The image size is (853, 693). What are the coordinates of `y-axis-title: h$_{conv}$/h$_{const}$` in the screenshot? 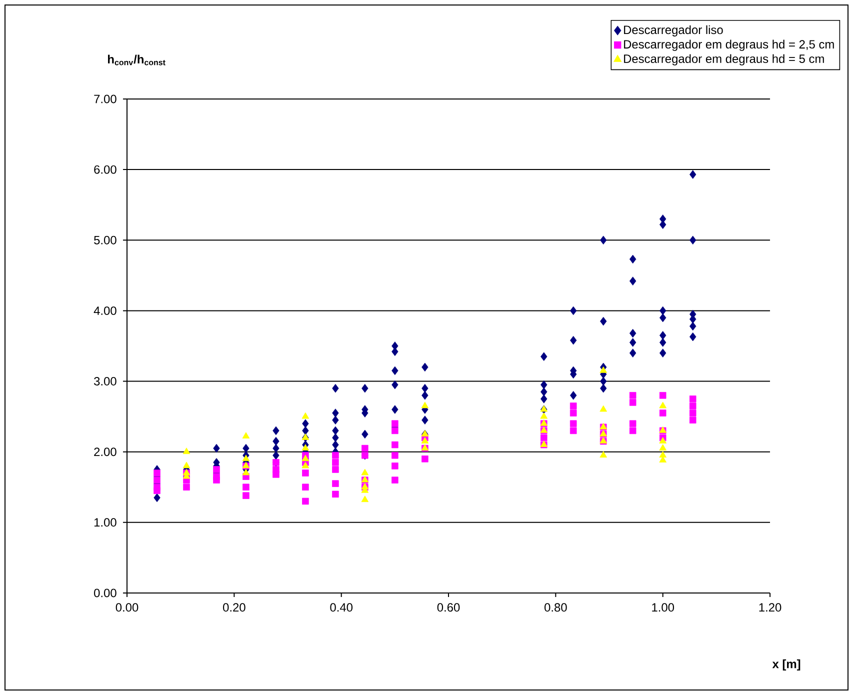 It's located at (137, 60).